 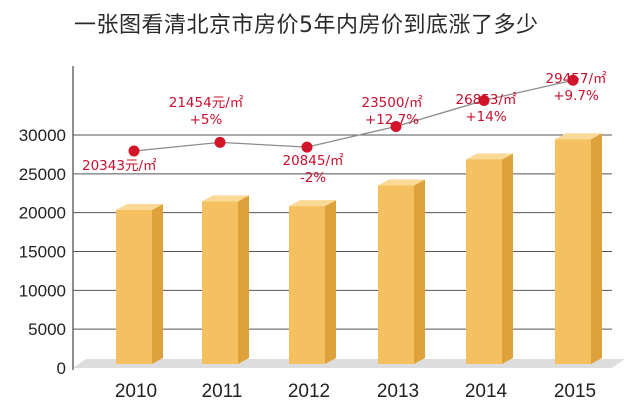 I want to click on y-tick-label: 30000, so click(x=42, y=135).